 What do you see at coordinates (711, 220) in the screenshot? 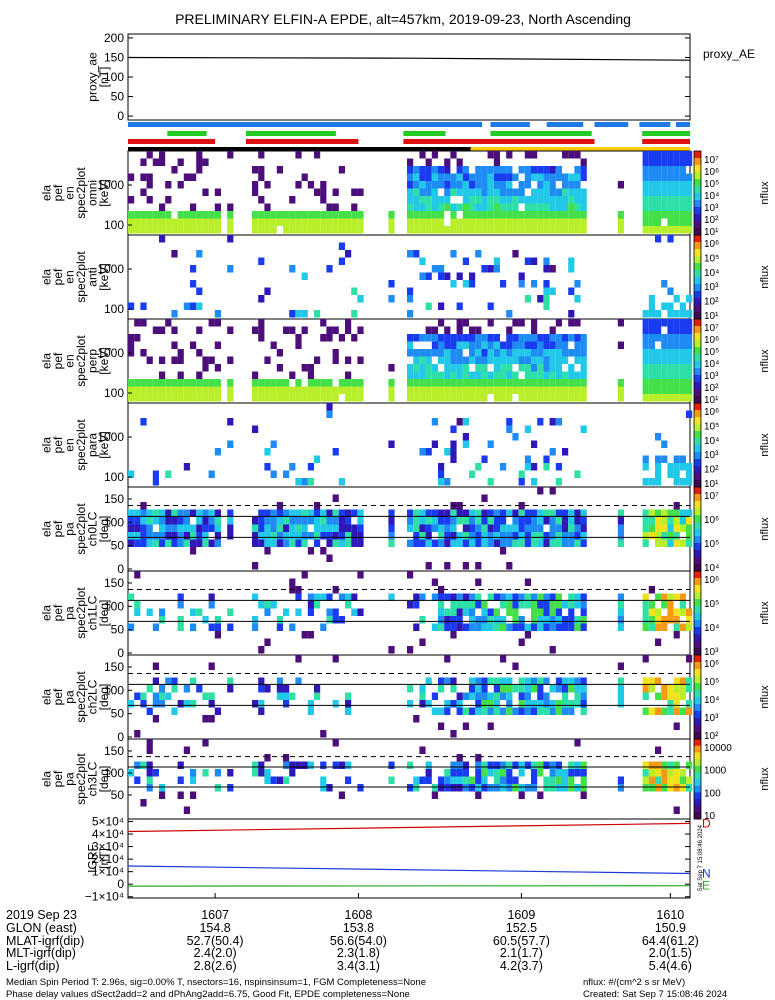
I see `colorbar-tick-label: 10²` at bounding box center [711, 220].